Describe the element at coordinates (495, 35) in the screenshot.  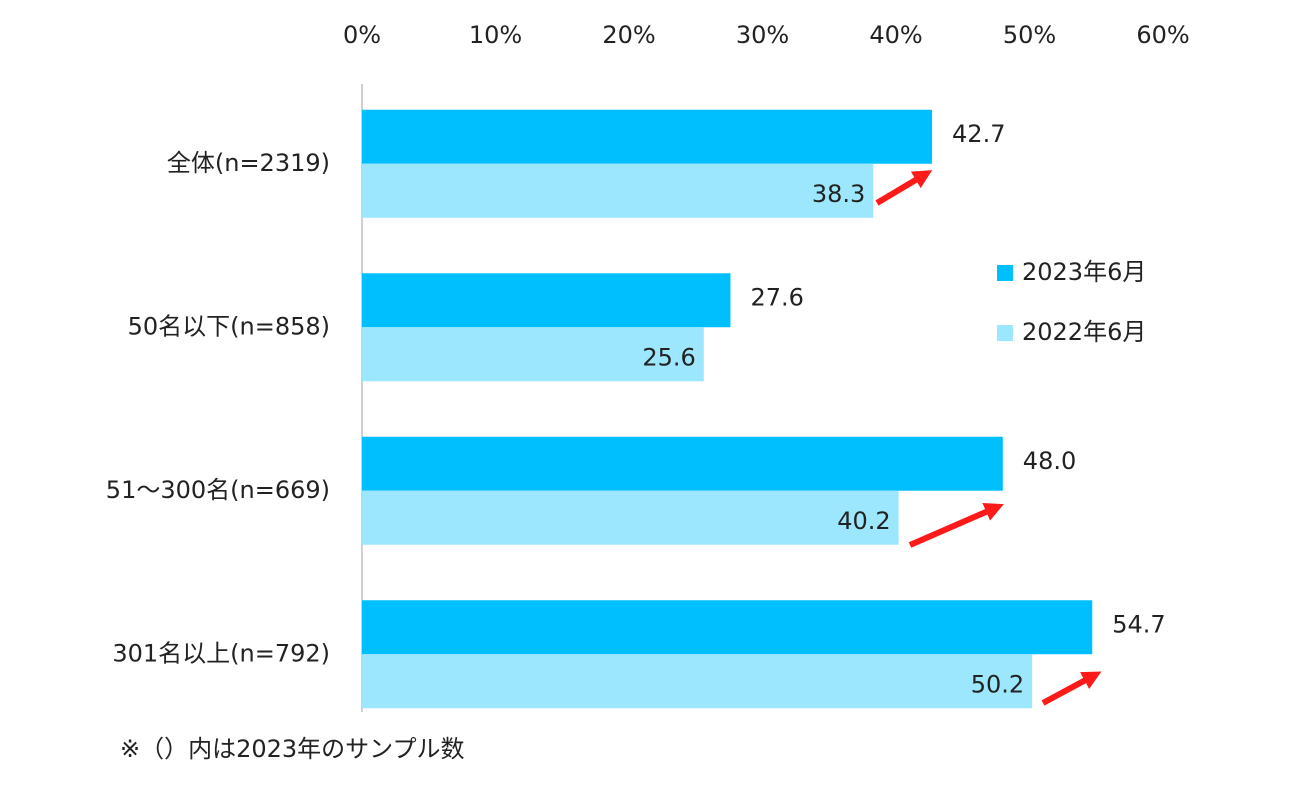
I see `x-tick-label: 10%` at that location.